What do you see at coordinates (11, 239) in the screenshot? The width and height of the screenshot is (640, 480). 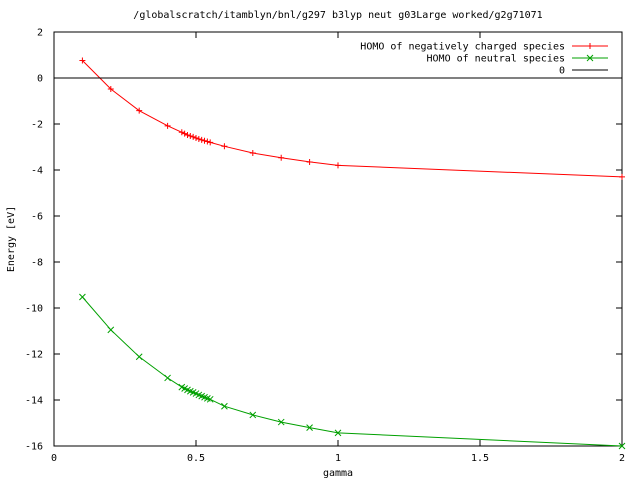 I see `y-axis-label: Energy [eV]` at bounding box center [11, 239].